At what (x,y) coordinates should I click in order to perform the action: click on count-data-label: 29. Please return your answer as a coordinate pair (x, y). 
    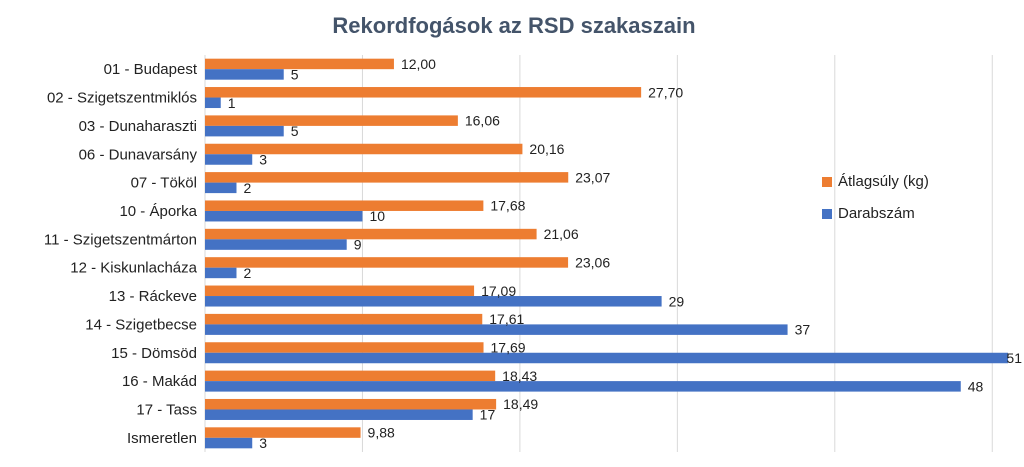
    Looking at the image, I should click on (677, 301).